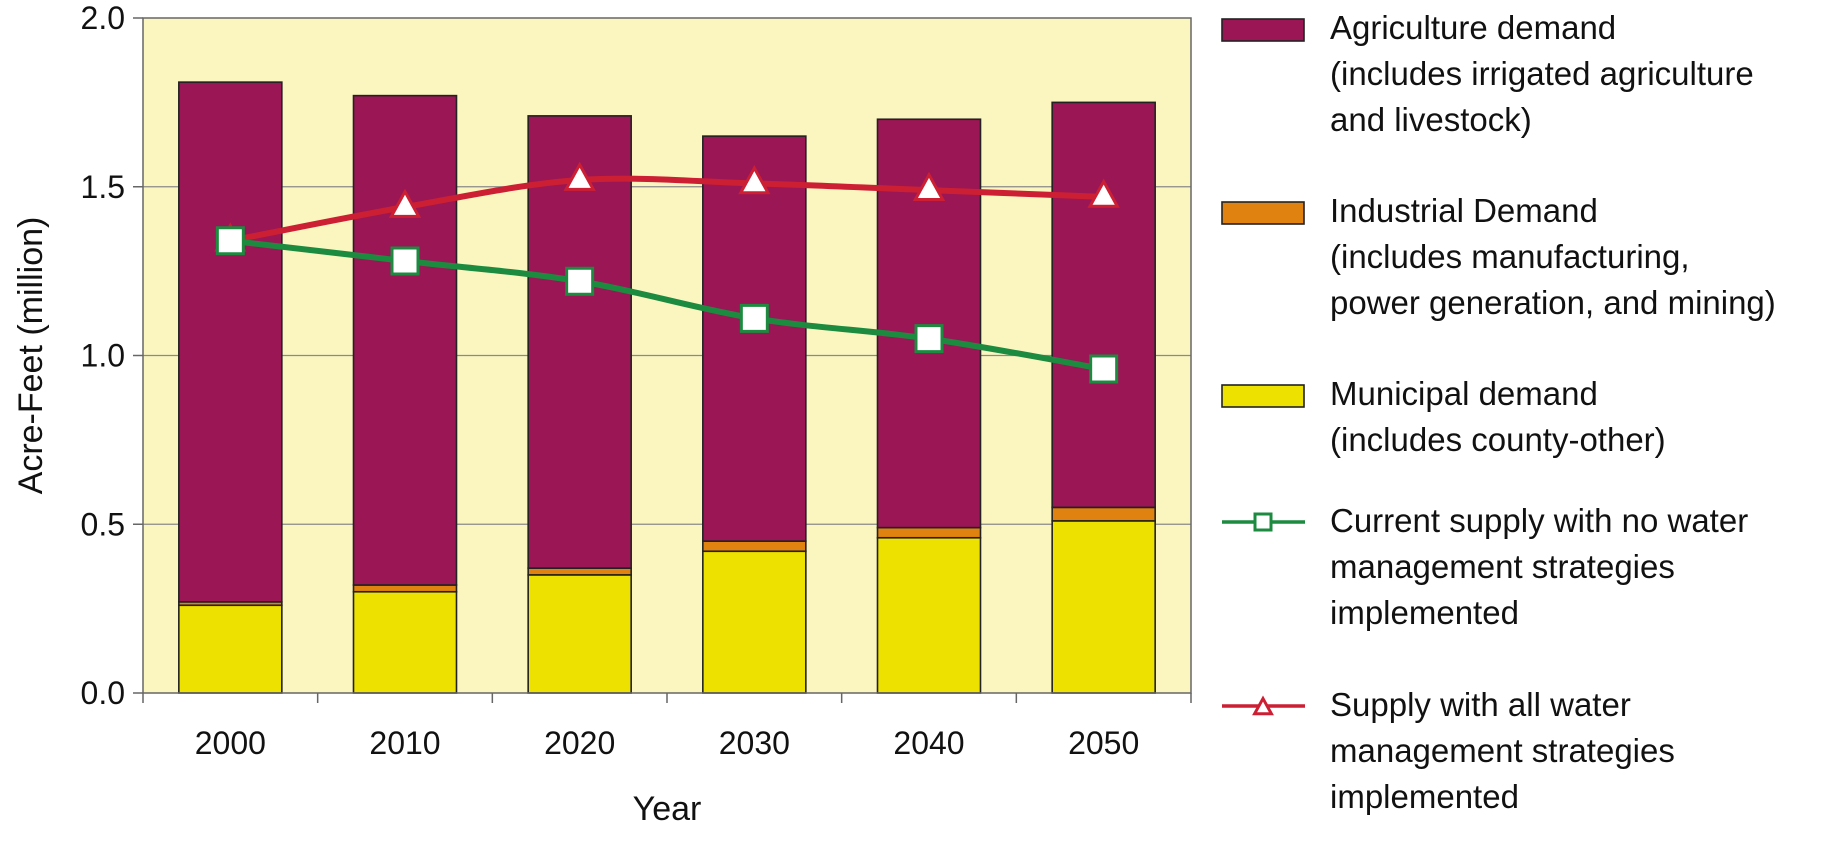 This screenshot has width=1835, height=849. What do you see at coordinates (1103, 743) in the screenshot?
I see `x-tick-label: 2050` at bounding box center [1103, 743].